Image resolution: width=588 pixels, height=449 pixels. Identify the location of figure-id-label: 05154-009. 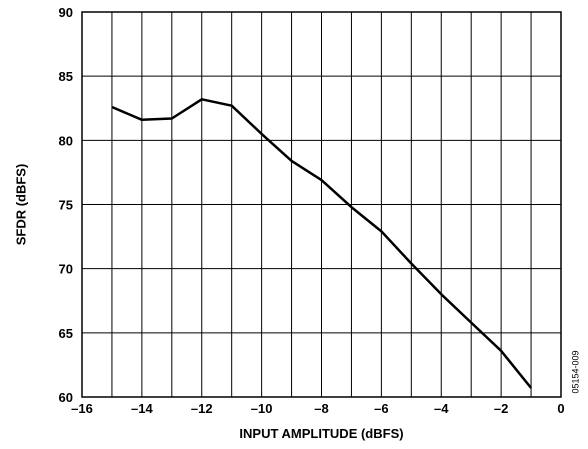
(575, 371).